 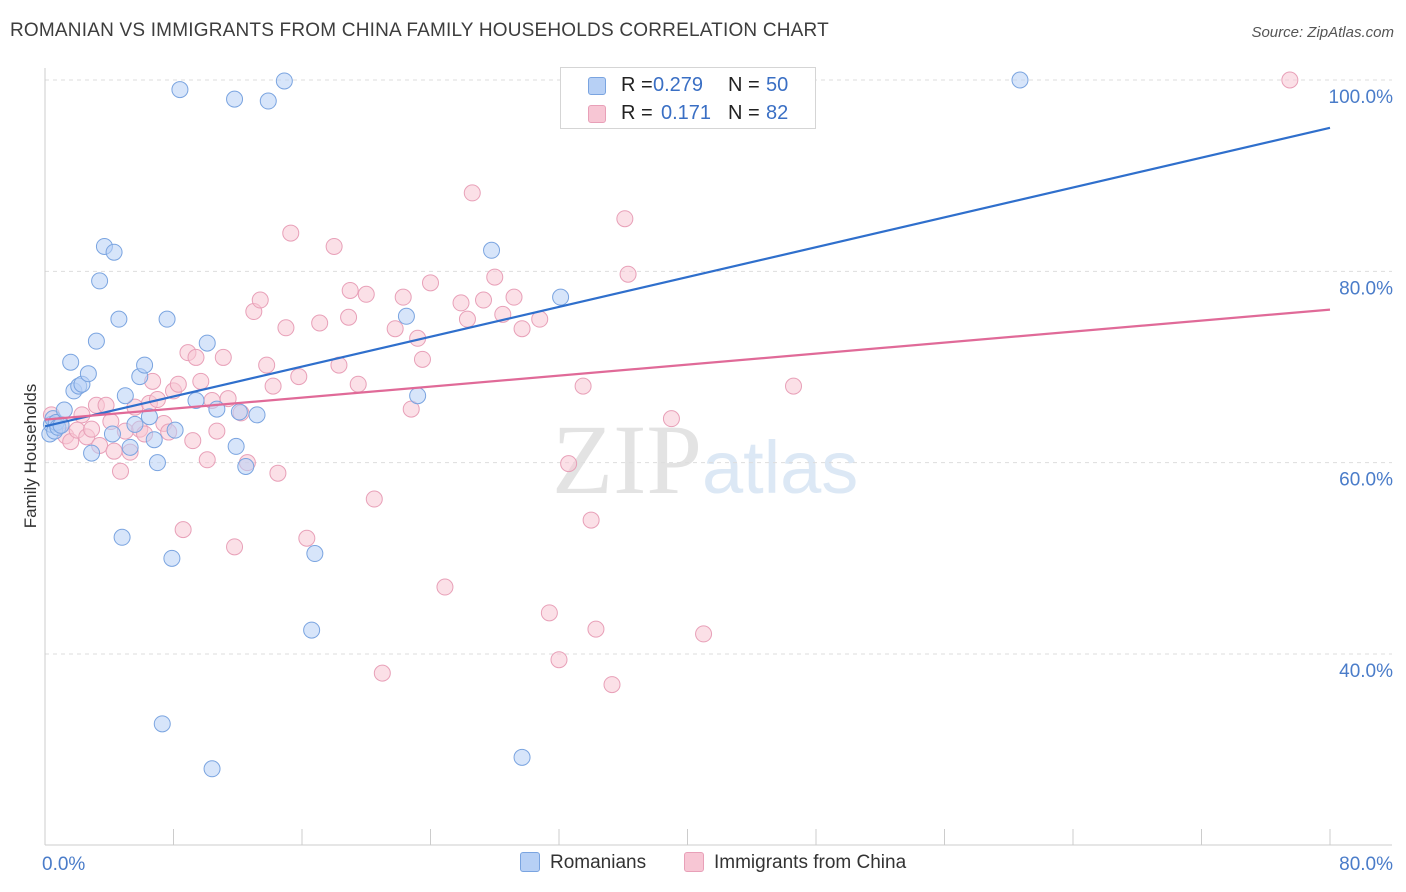 I want to click on y-axis-label: Family Households, so click(x=30, y=456).